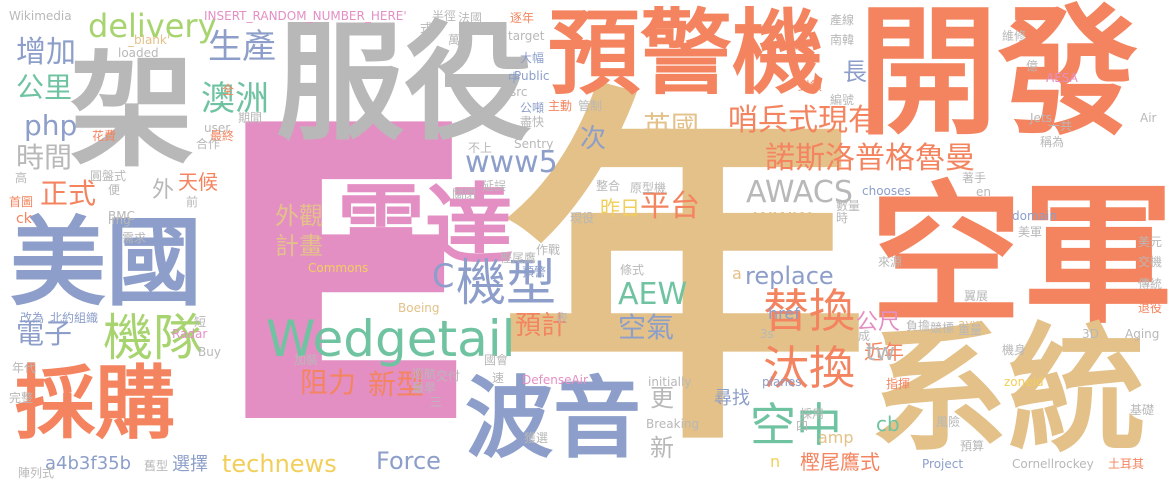 The width and height of the screenshot is (1175, 482). What do you see at coordinates (970, 330) in the screenshot?
I see `cloud-word-weight: 重量` at bounding box center [970, 330].